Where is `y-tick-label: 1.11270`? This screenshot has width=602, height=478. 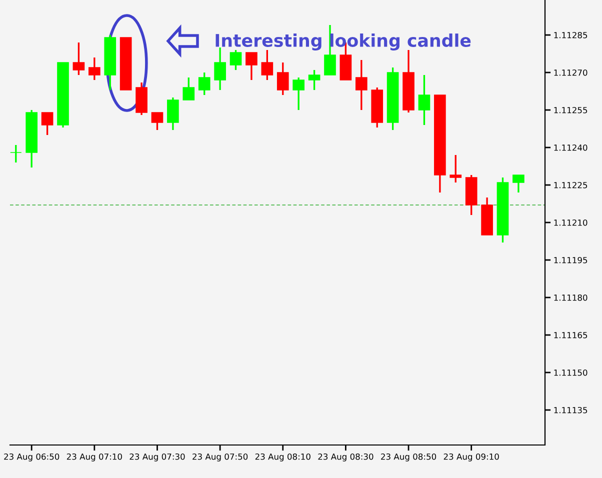
y-tick-label: 1.11270 is located at coordinates (571, 72).